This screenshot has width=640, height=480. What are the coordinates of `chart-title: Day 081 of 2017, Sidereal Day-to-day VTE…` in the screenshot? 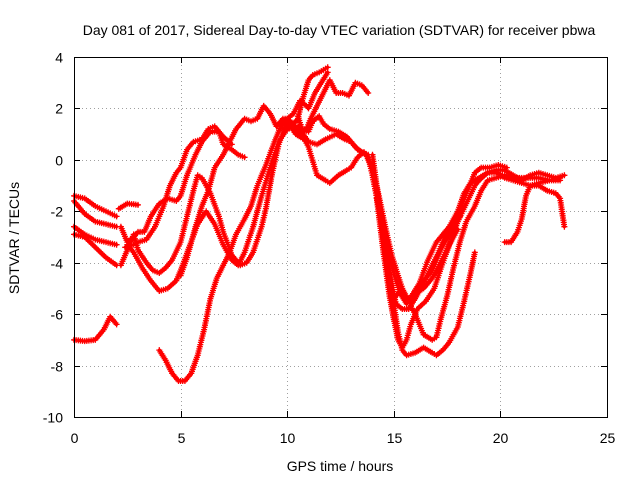 It's located at (339, 30).